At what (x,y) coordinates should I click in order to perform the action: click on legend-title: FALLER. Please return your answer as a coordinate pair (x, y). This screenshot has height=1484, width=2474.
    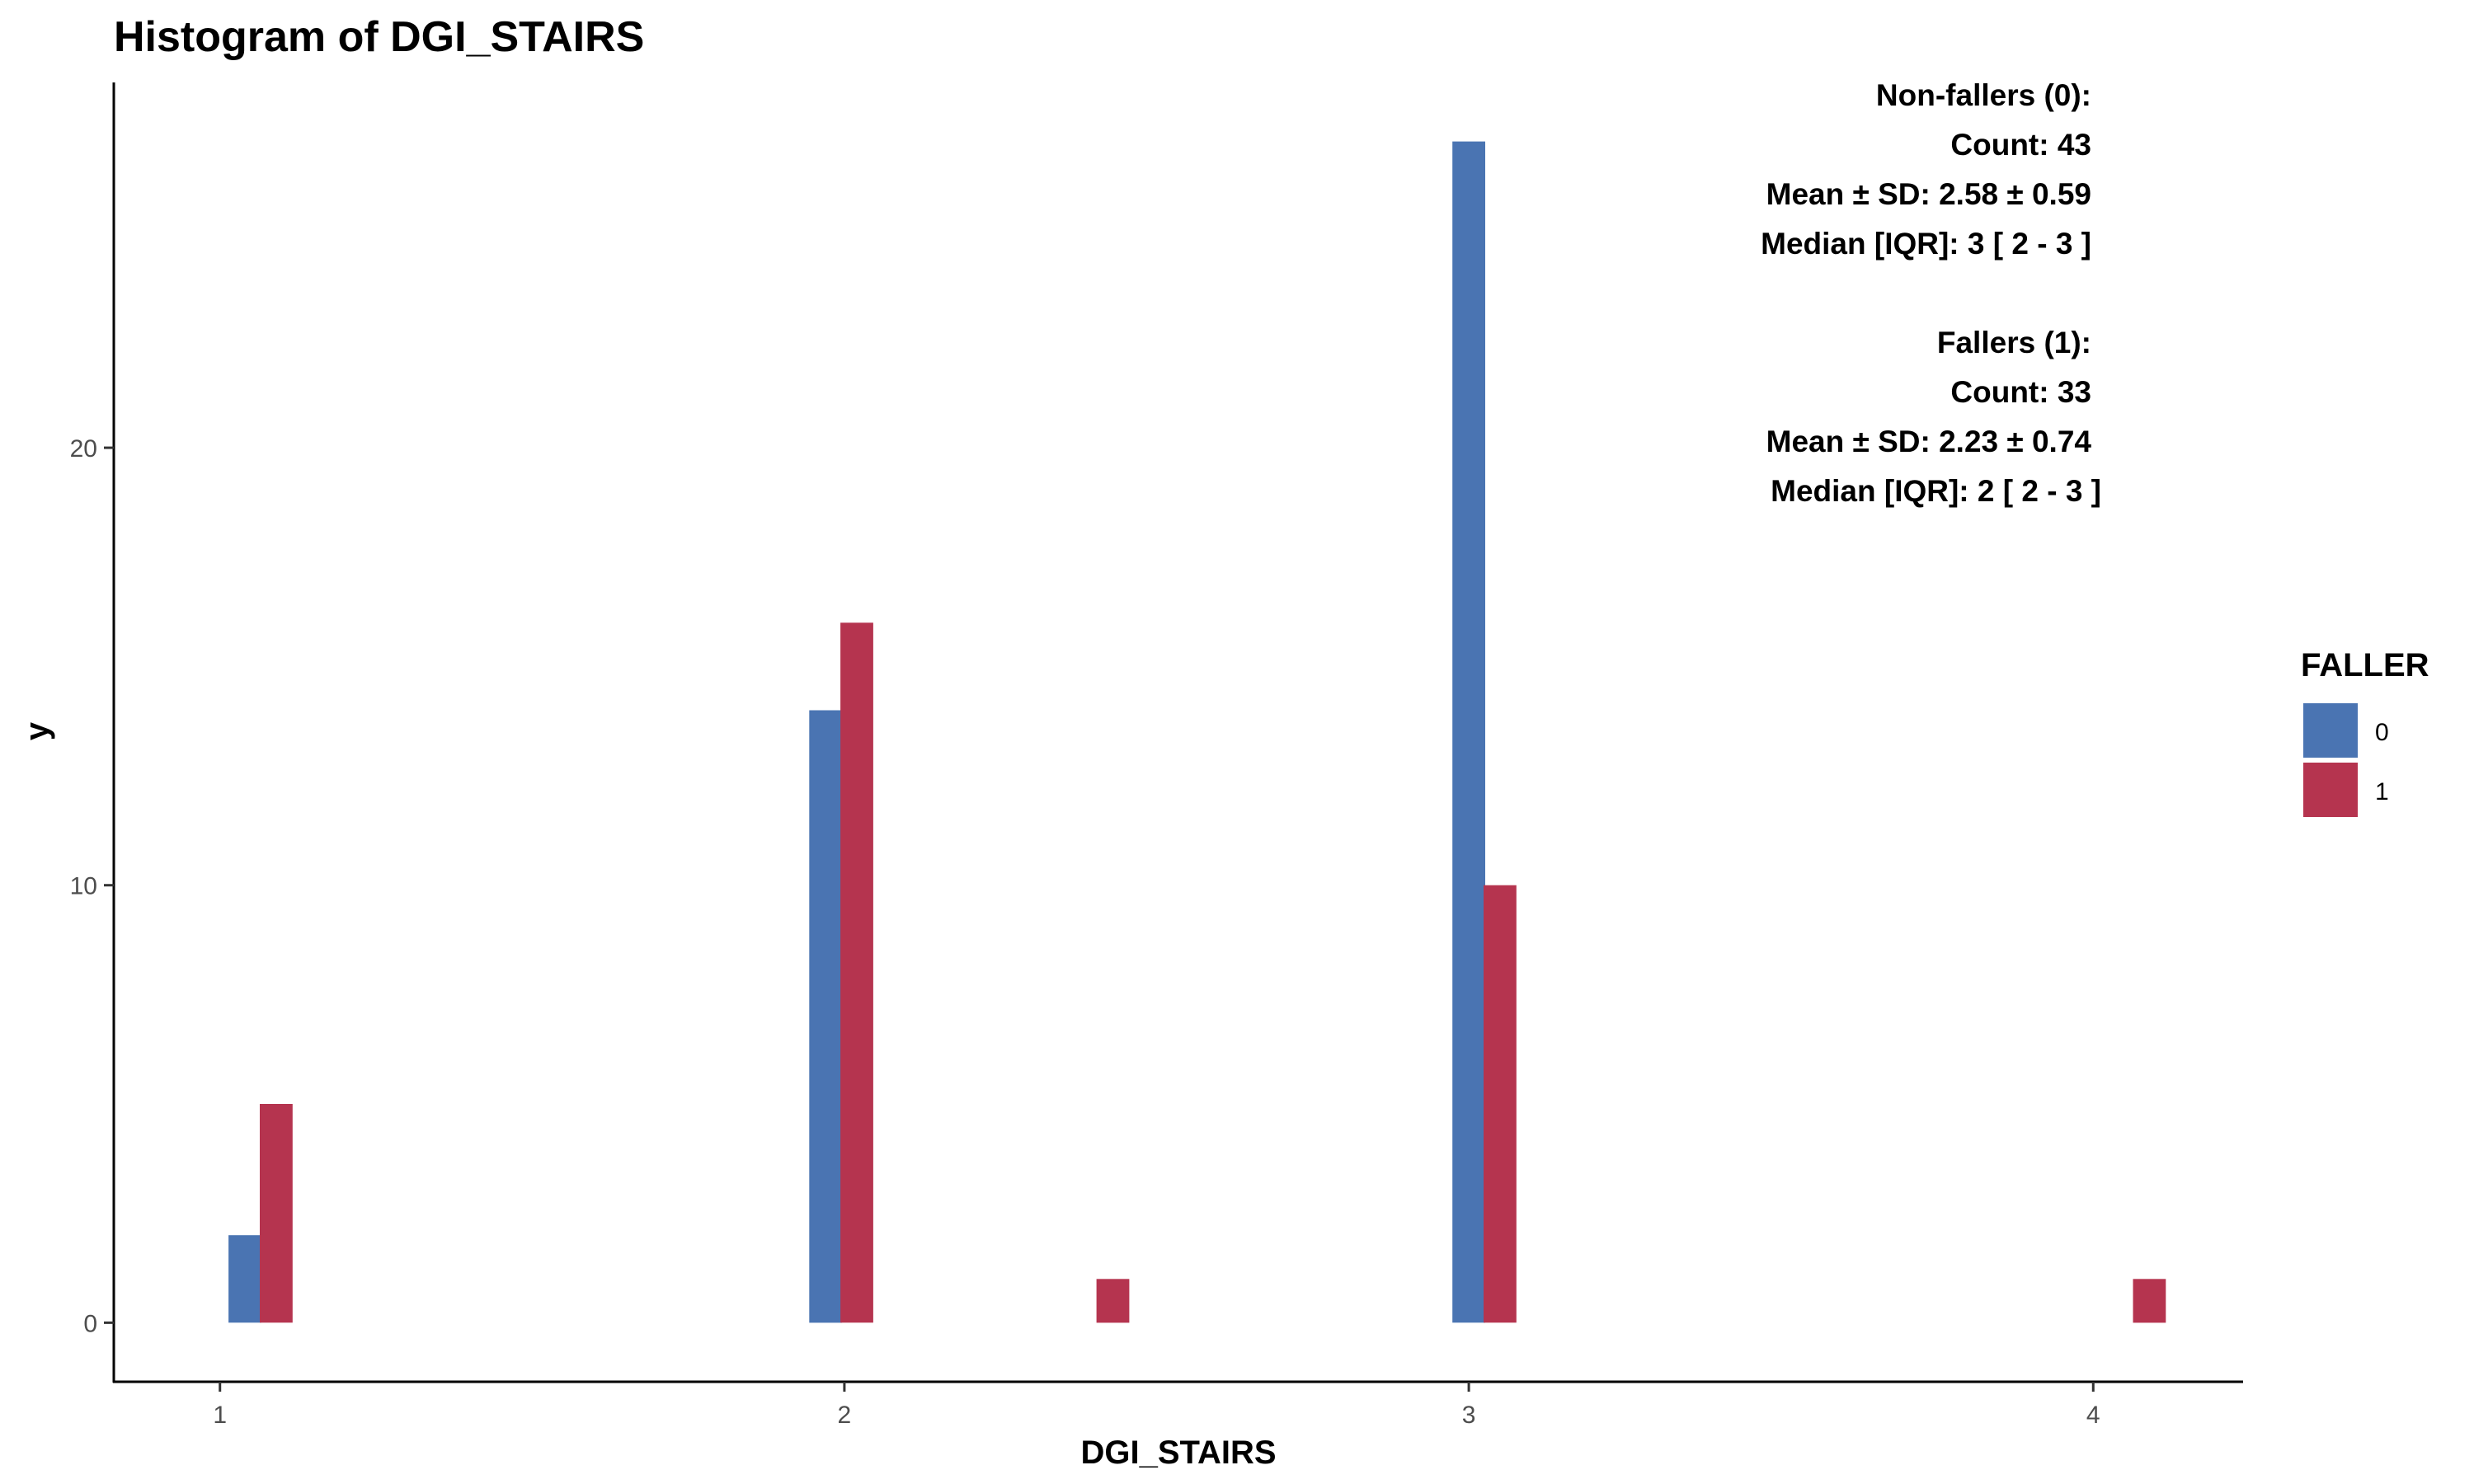
    Looking at the image, I should click on (2365, 665).